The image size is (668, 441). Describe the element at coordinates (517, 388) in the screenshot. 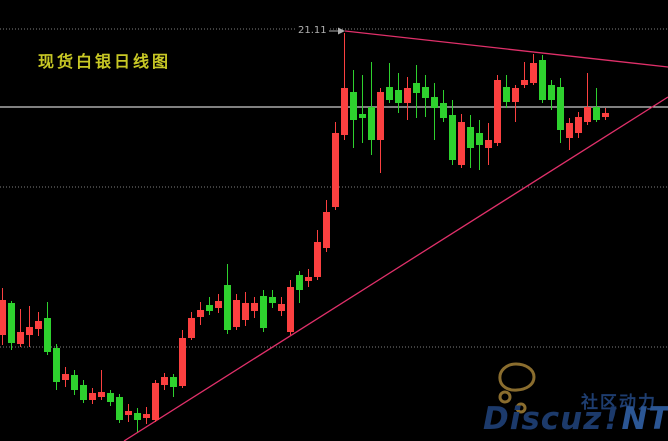

I see `bulb-icon` at that location.